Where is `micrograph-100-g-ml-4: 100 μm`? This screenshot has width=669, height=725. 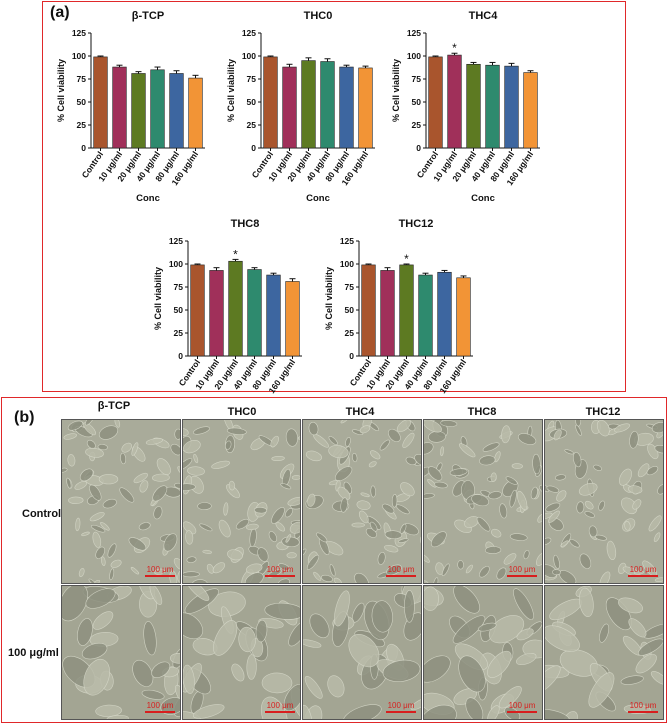
micrograph-100-g-ml-4: 100 μm is located at coordinates (604, 652).